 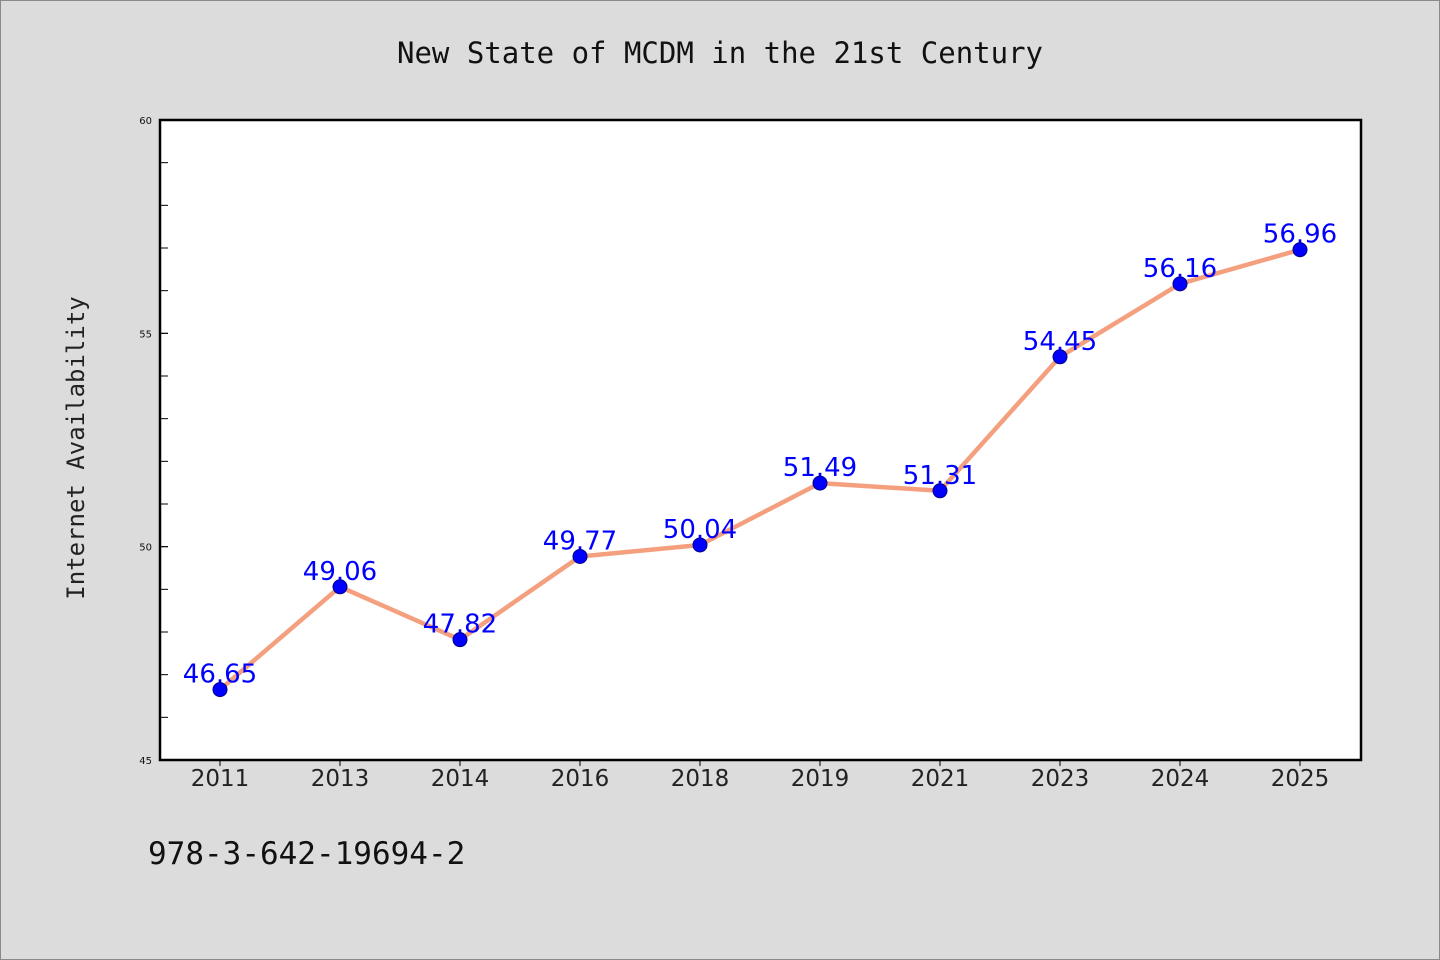 I want to click on y-tick-label: 55, so click(x=145, y=334).